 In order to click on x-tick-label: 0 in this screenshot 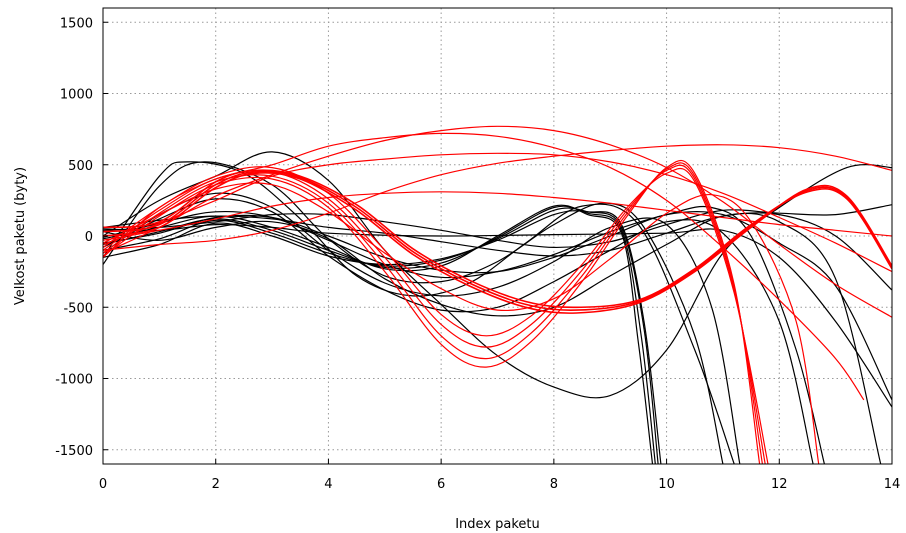, I will do `click(103, 484)`.